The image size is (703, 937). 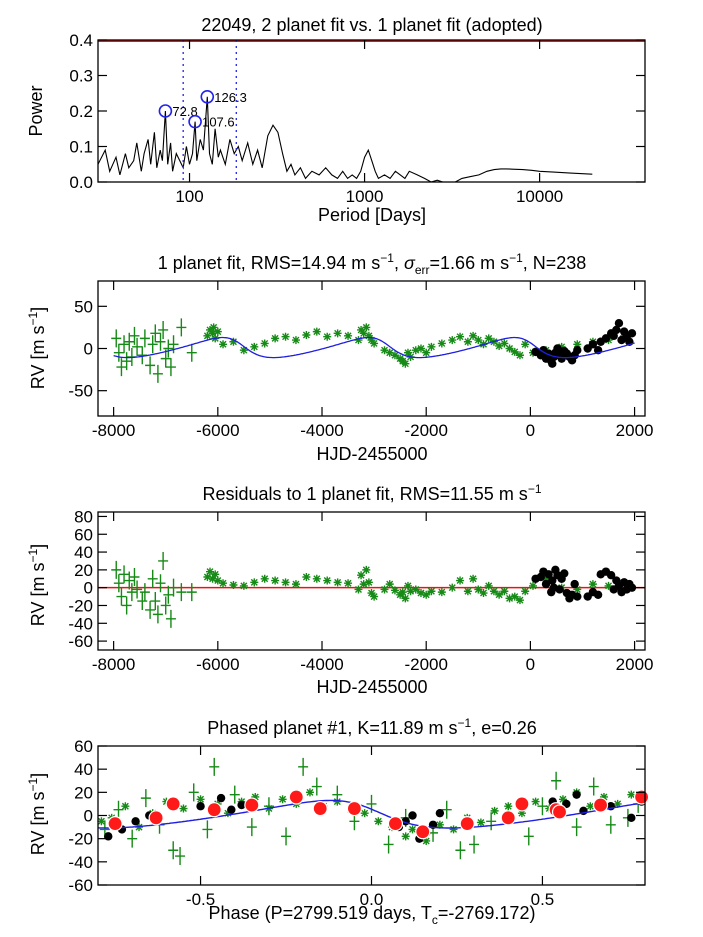 What do you see at coordinates (83, 552) in the screenshot?
I see `residuals-ytick-label: 40` at bounding box center [83, 552].